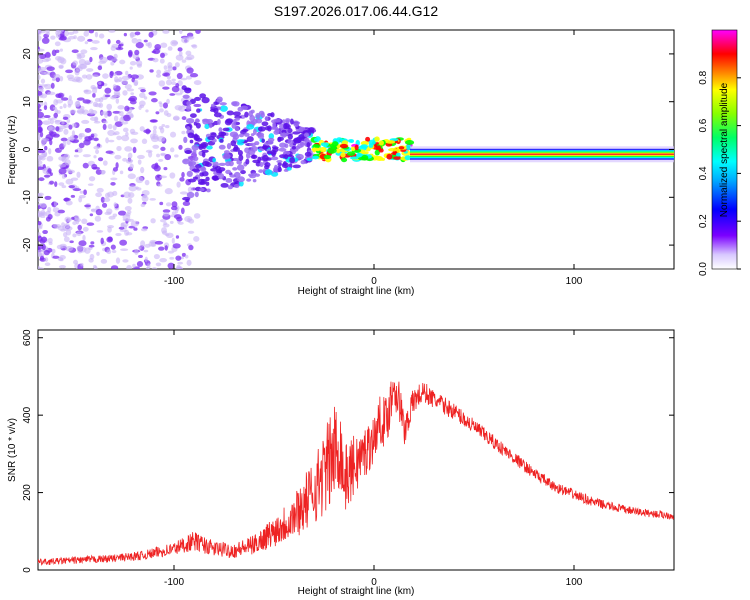 The height and width of the screenshot is (600, 750). Describe the element at coordinates (356, 591) in the screenshot. I see `snr-xlabel: Height of straight line (km)` at that location.